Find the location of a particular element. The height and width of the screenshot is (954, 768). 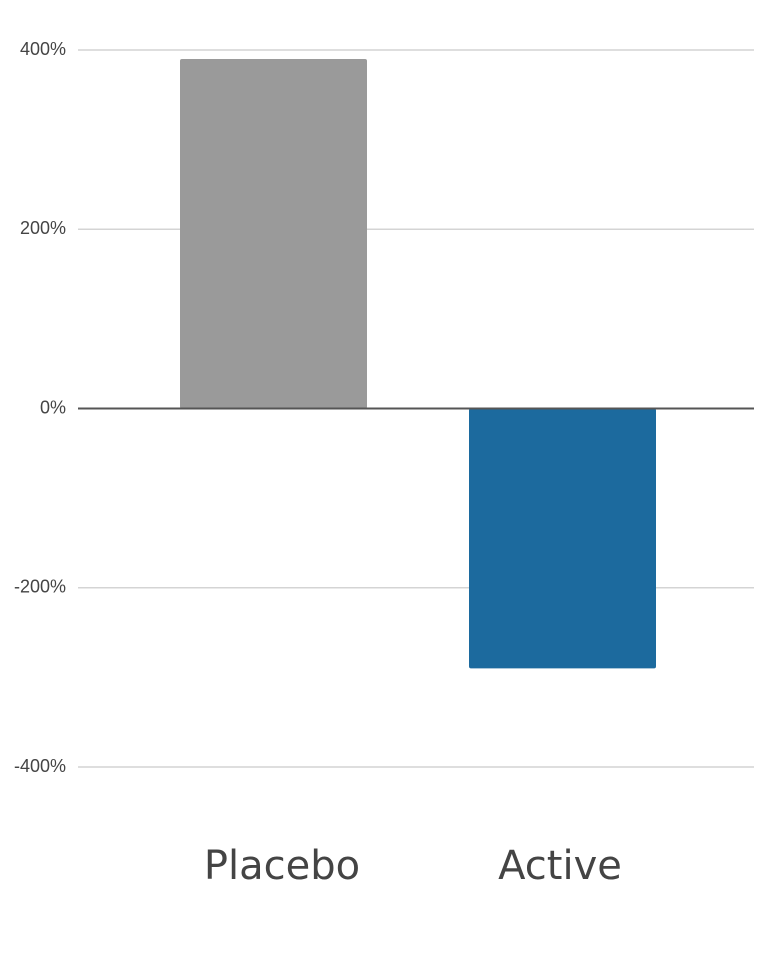

y-tick-label: -400% is located at coordinates (40, 766).